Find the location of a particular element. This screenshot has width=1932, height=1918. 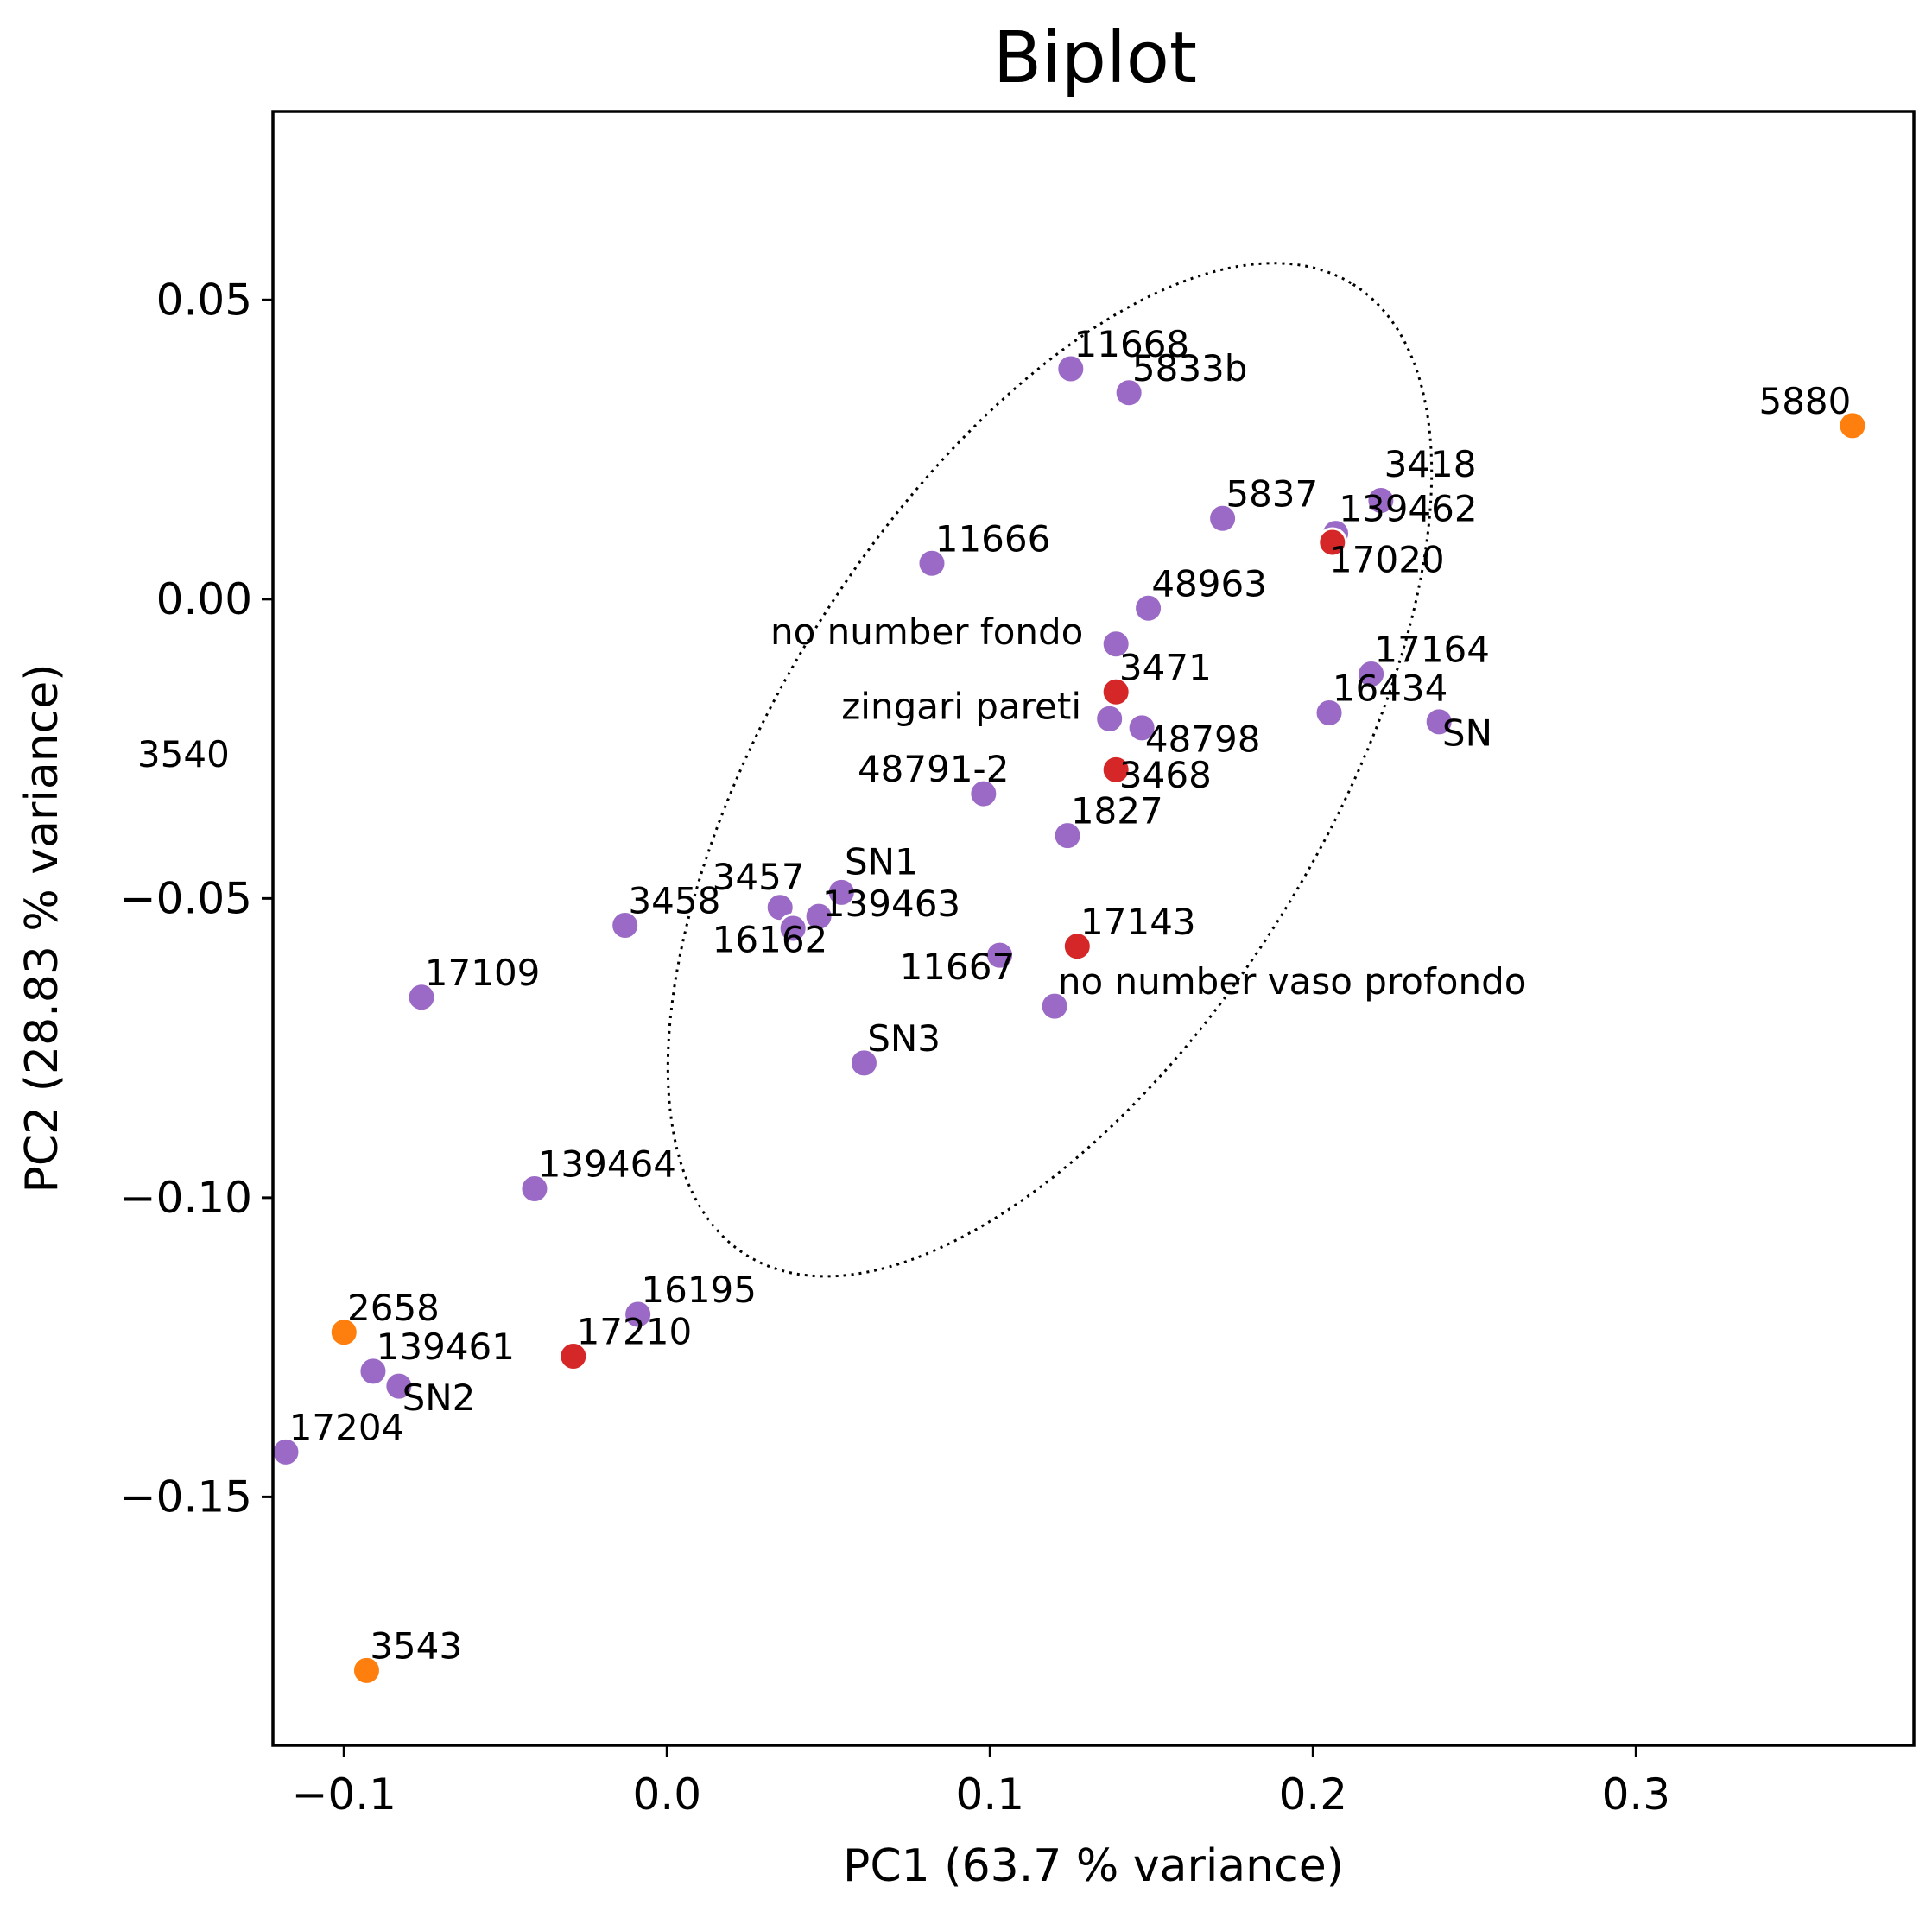

data-label: 3471 is located at coordinates (1166, 667).